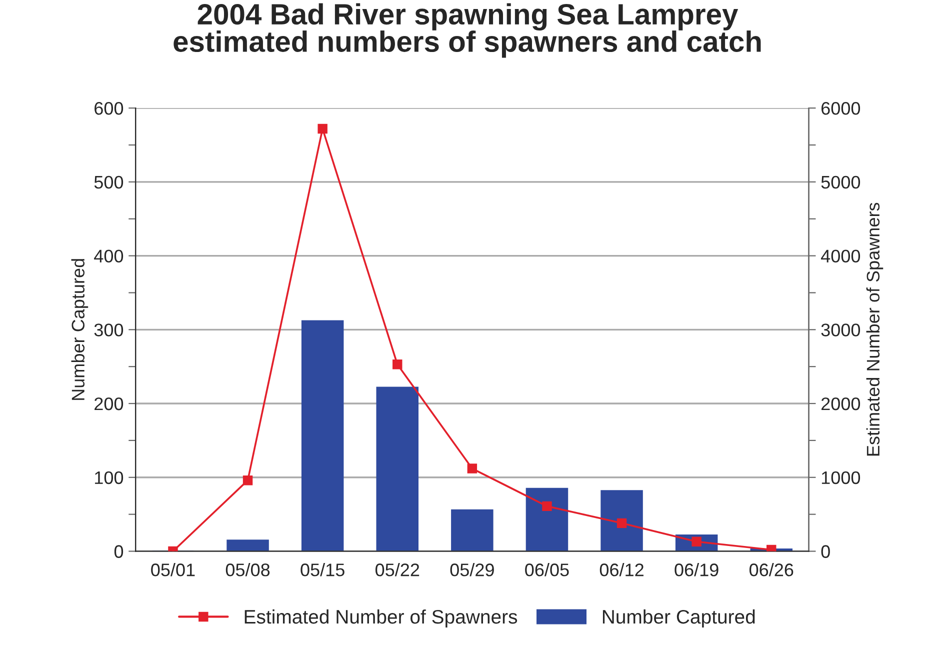 The image size is (935, 647). Describe the element at coordinates (397, 569) in the screenshot. I see `x-tick-label: 05/22` at that location.